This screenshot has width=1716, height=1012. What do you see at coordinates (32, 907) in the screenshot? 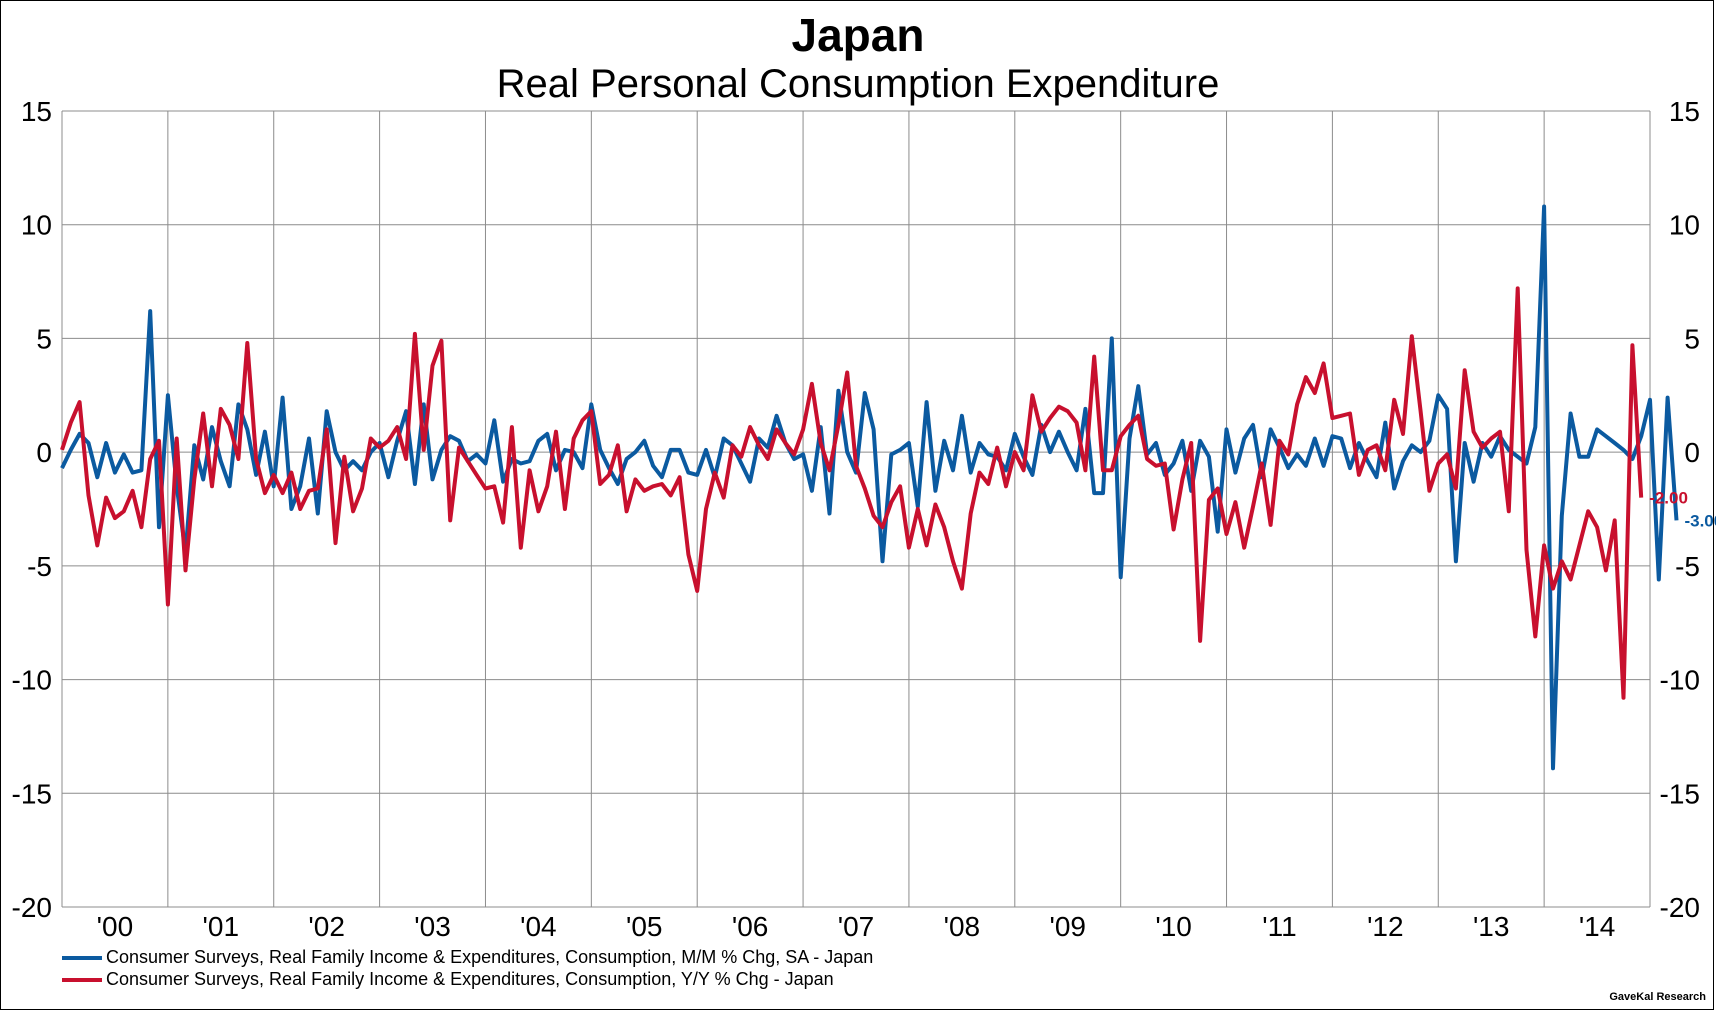
I see `y-tick-label-left: -20` at bounding box center [32, 907].